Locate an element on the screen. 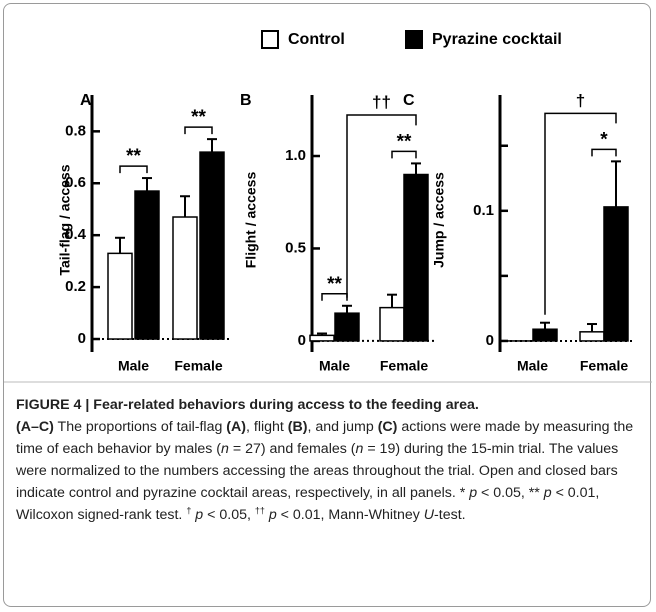 Image resolution: width=656 pixels, height=612 pixels. significance-label: * is located at coordinates (604, 139).